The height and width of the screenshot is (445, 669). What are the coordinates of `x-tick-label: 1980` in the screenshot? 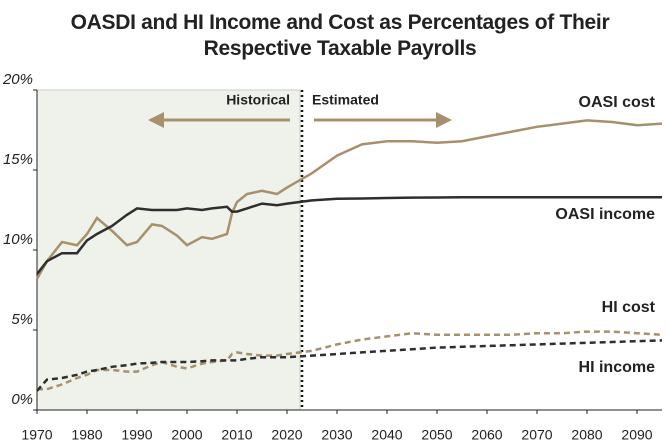 It's located at (86, 435).